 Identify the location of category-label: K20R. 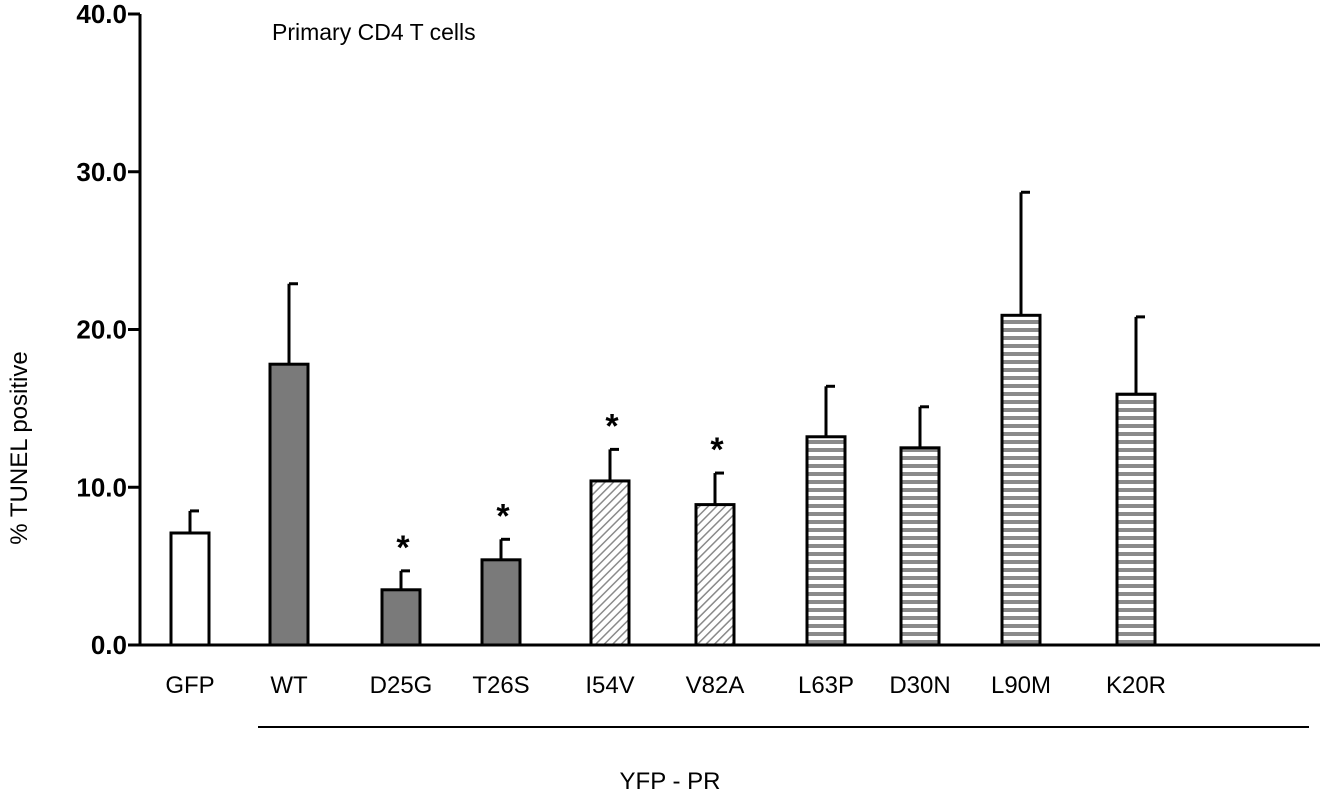
(1136, 685).